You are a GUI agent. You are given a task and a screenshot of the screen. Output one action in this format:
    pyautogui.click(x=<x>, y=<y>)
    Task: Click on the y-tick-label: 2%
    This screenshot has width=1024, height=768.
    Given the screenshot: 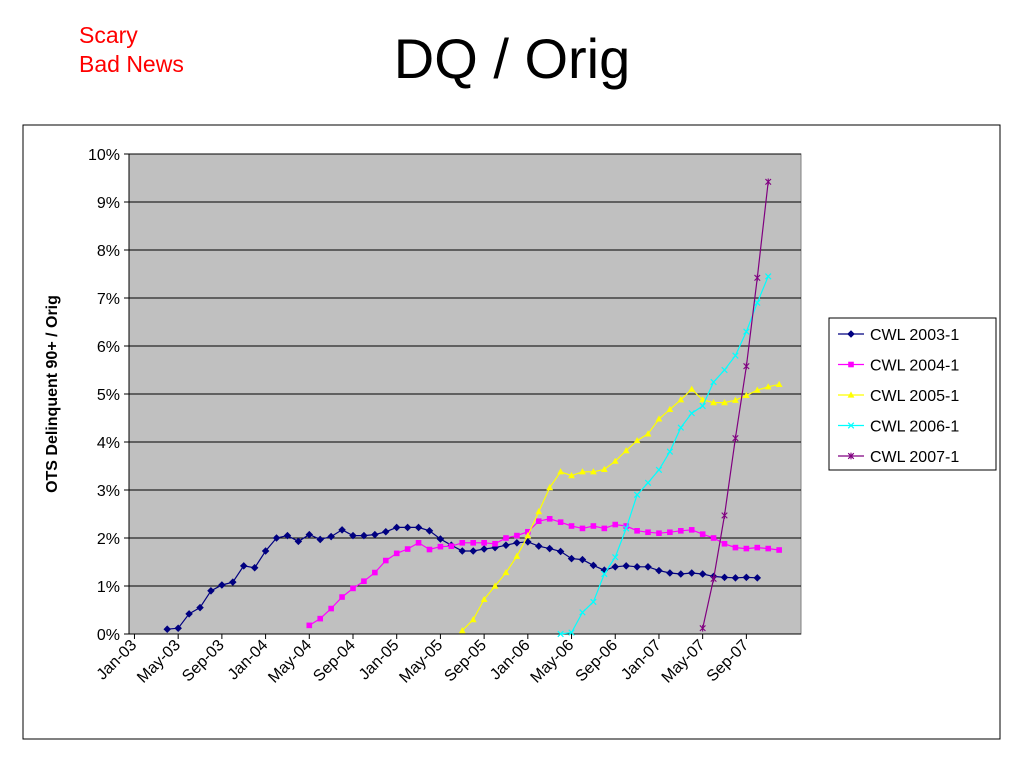 What is the action you would take?
    pyautogui.click(x=108, y=539)
    